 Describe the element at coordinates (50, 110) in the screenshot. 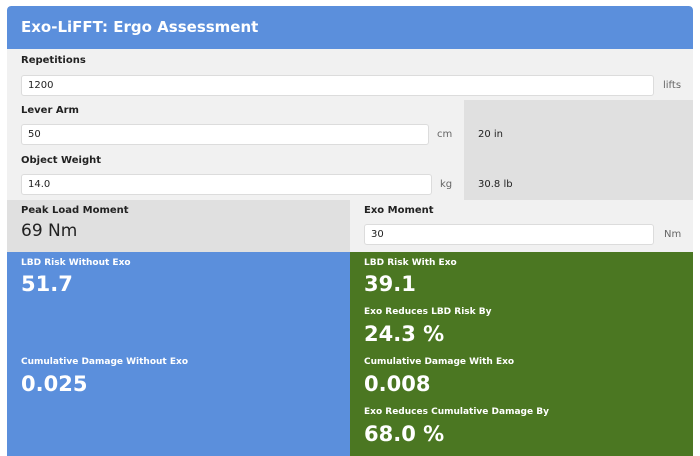

I see `lever-arm-label: Lever Arm` at that location.